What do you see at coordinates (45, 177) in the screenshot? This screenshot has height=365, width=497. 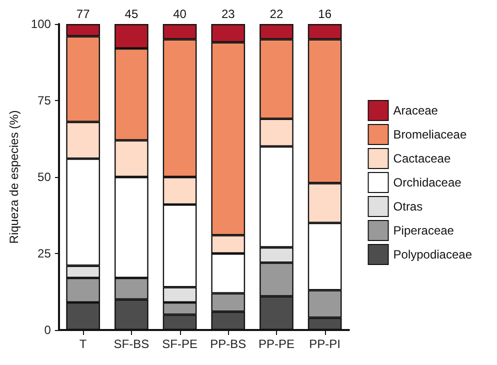 I see `y-tick-label: 50` at bounding box center [45, 177].